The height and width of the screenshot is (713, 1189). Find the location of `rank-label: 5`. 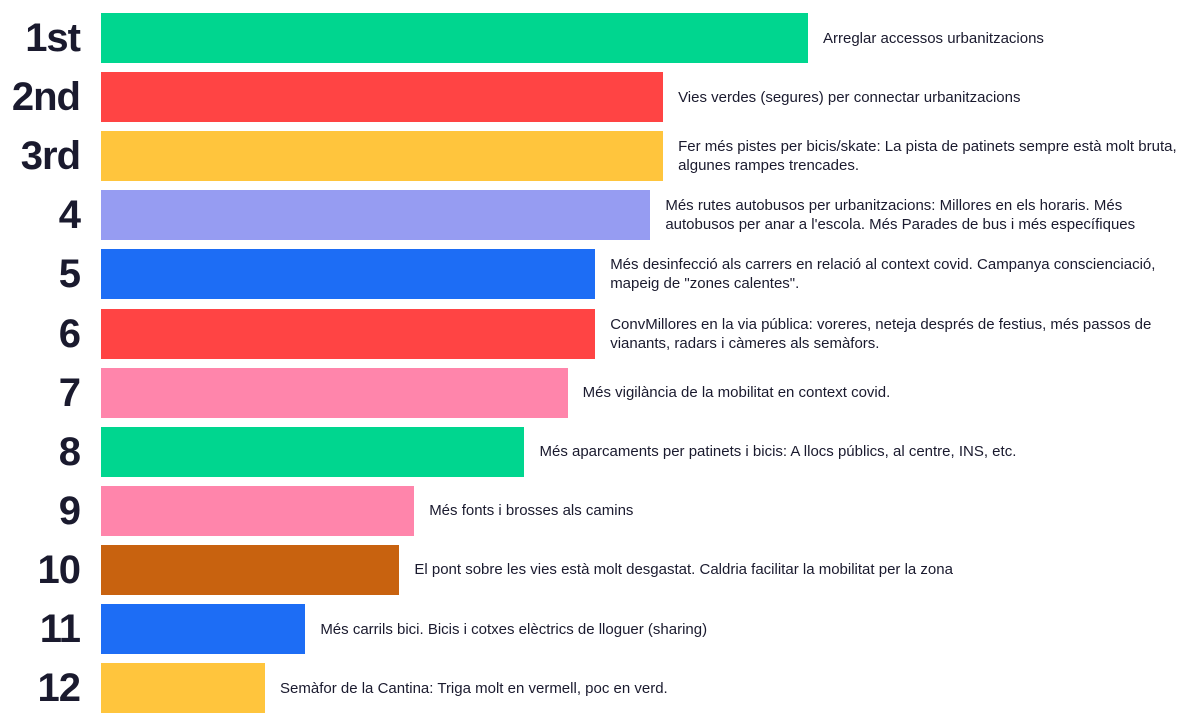

rank-label: 5 is located at coordinates (69, 274).